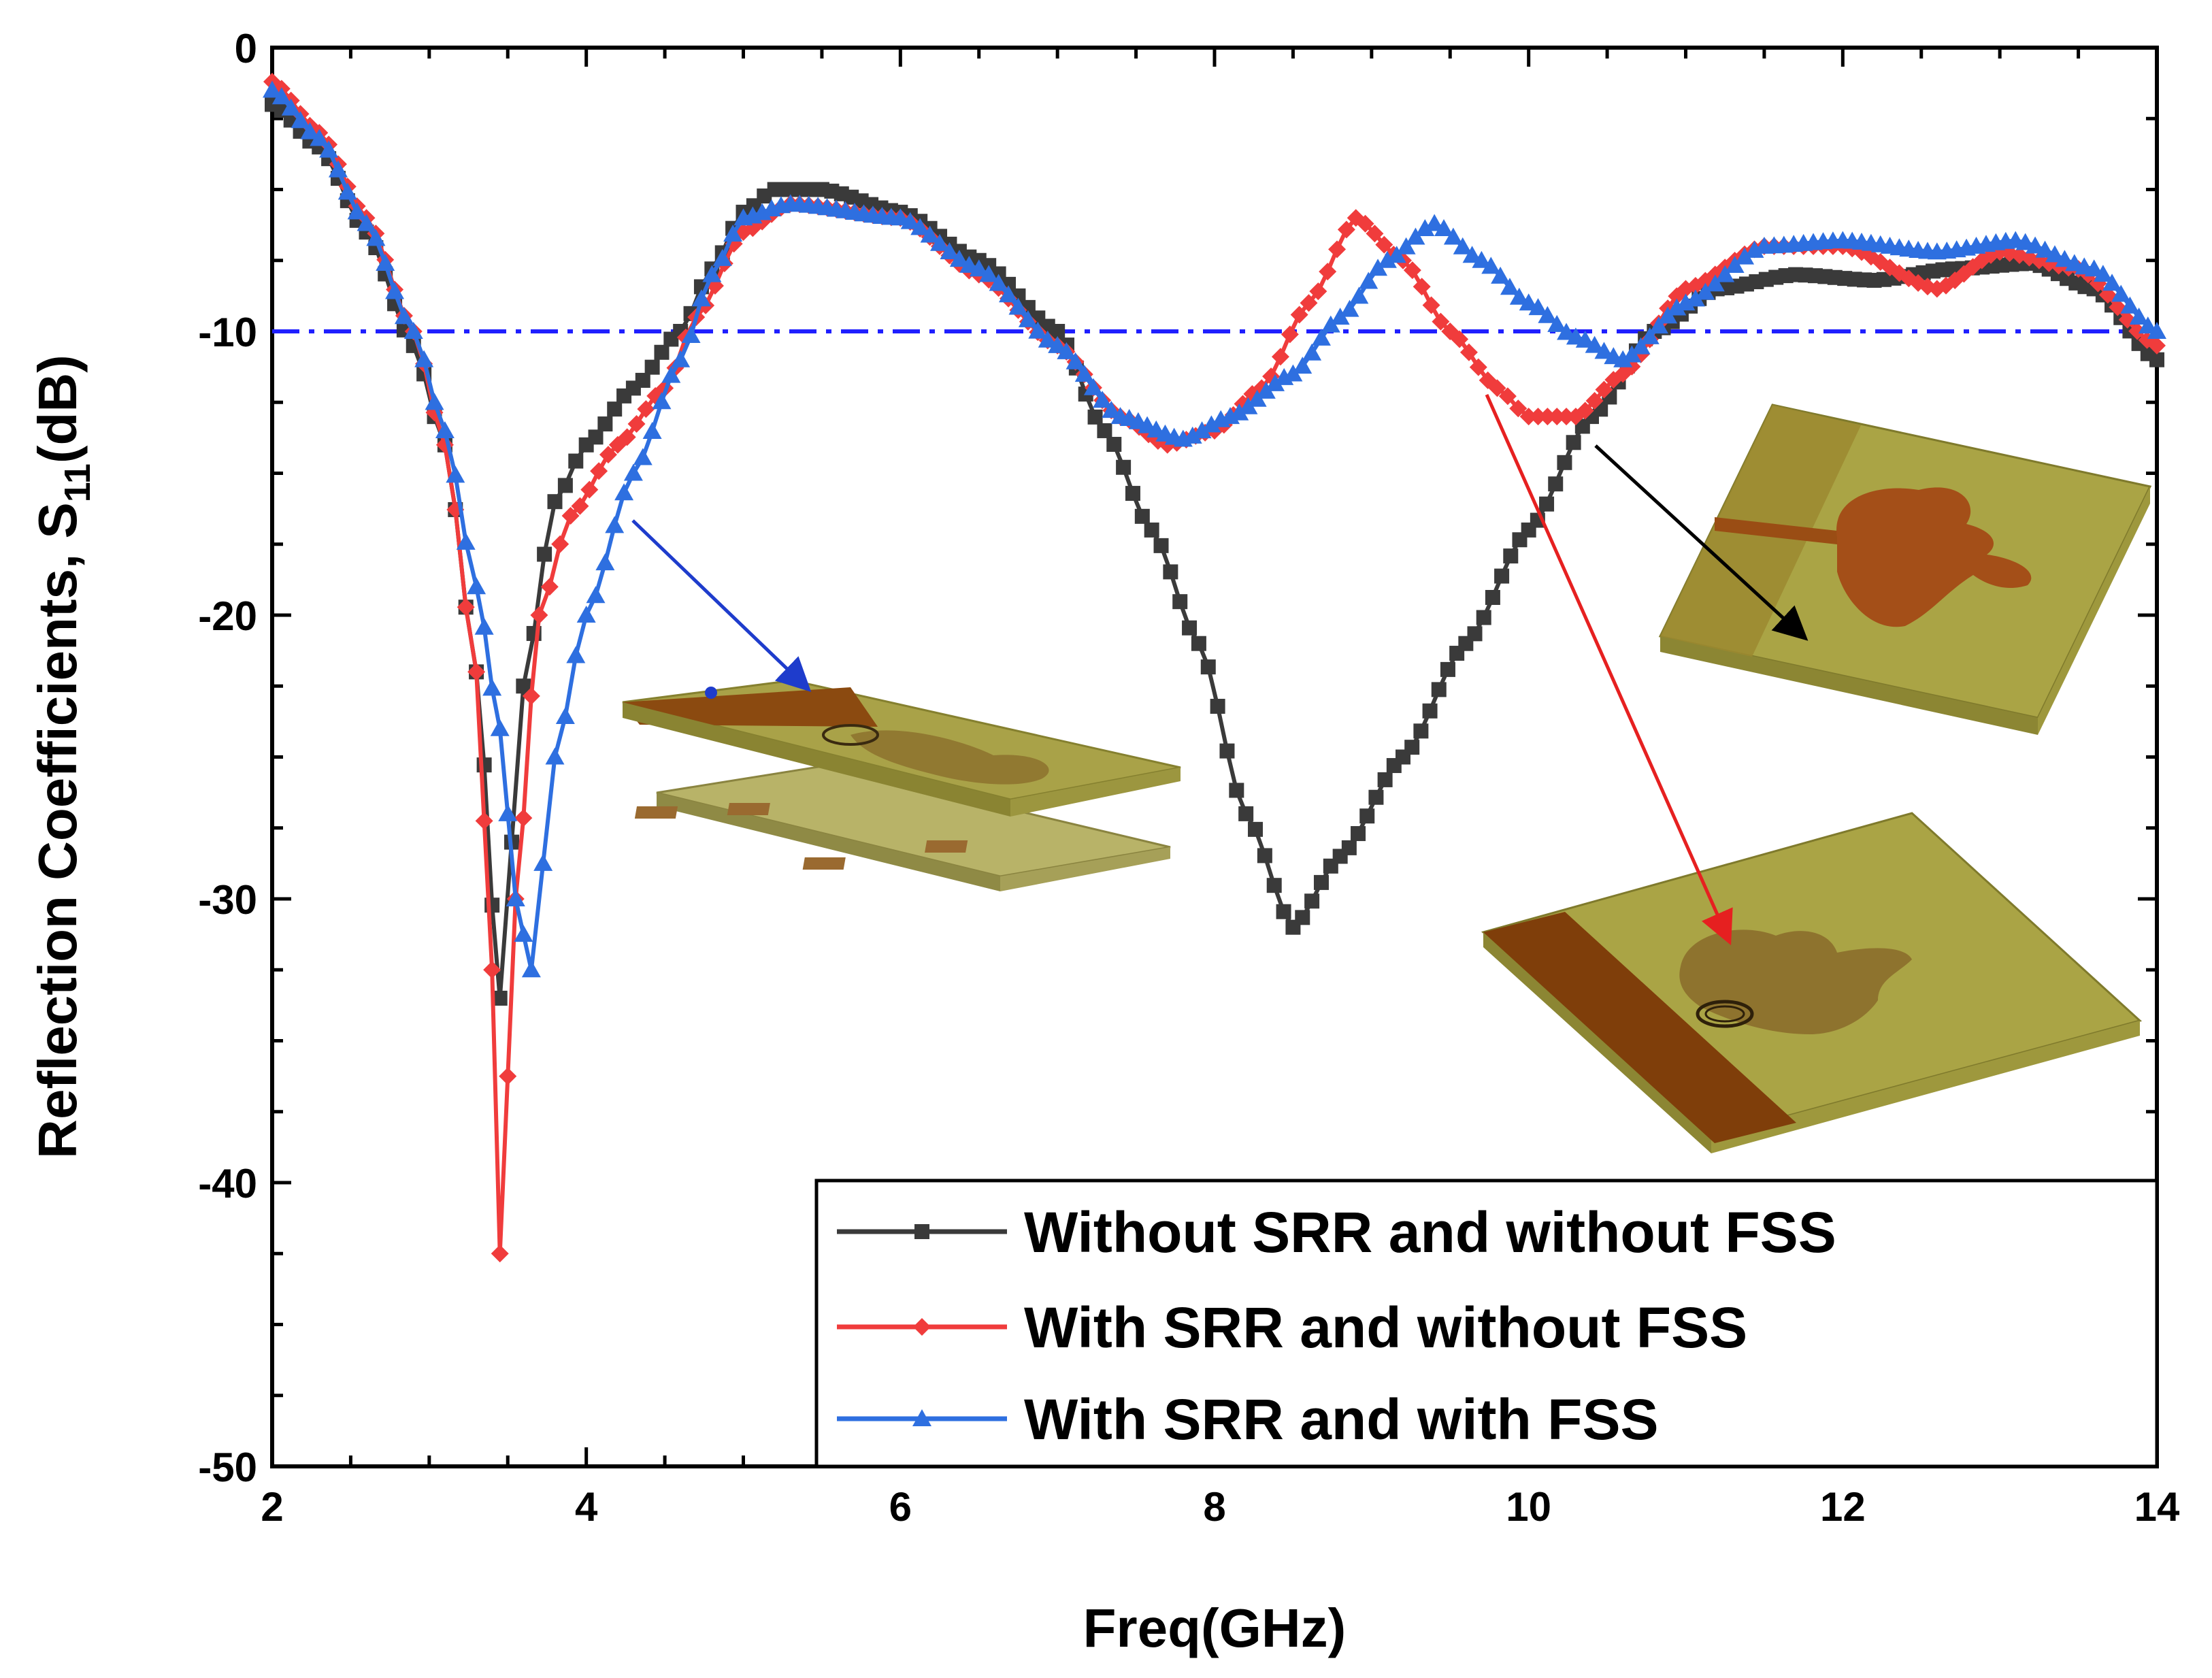 Image resolution: width=2212 pixels, height=1678 pixels. Describe the element at coordinates (227, 900) in the screenshot. I see `y-tick-label: -30` at that location.